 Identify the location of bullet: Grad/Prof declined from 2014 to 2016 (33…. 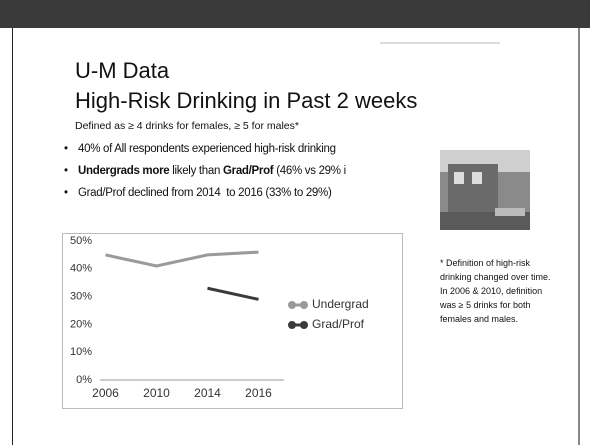
(198, 193).